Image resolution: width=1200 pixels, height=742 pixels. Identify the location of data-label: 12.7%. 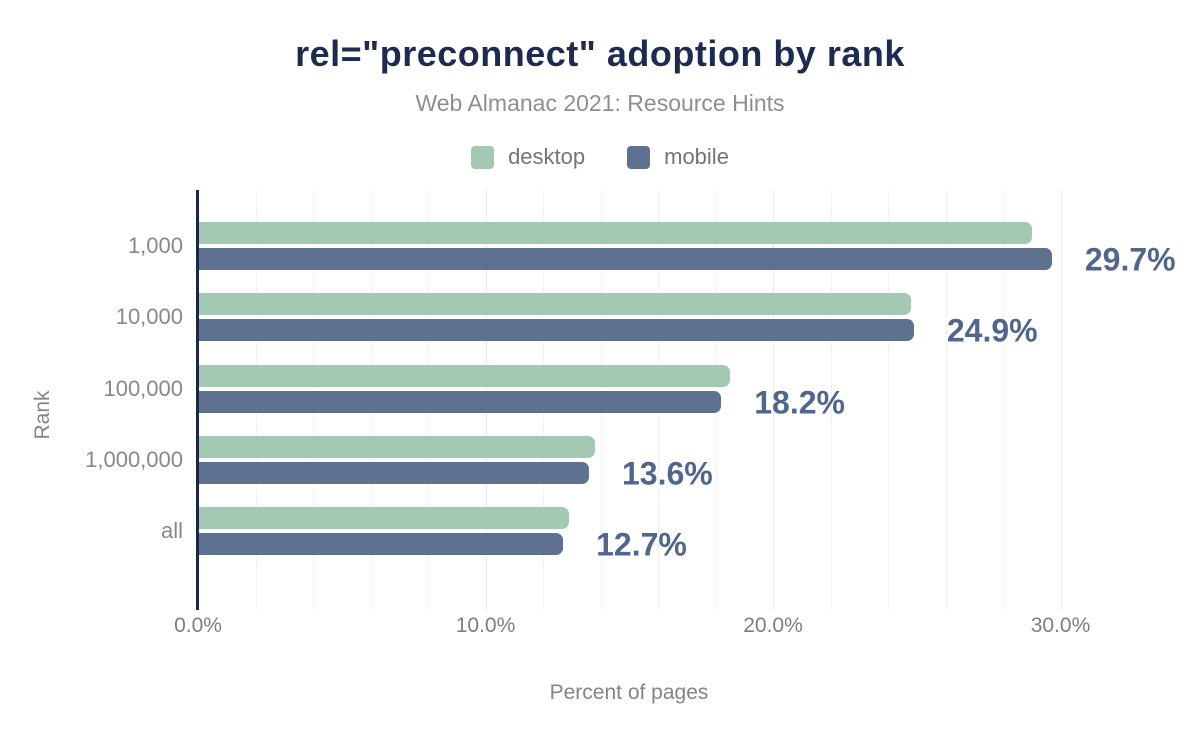
(641, 544).